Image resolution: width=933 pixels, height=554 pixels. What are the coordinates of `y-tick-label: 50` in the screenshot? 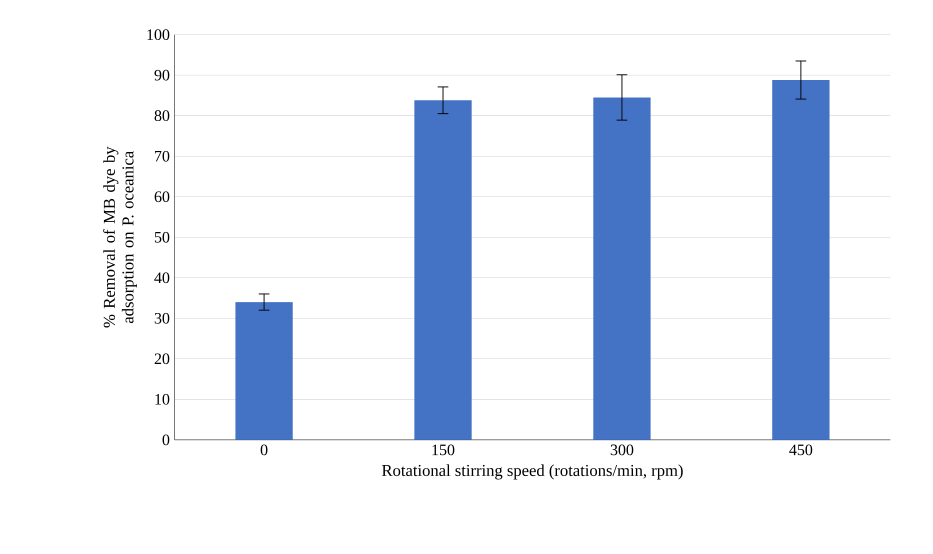 It's located at (162, 237).